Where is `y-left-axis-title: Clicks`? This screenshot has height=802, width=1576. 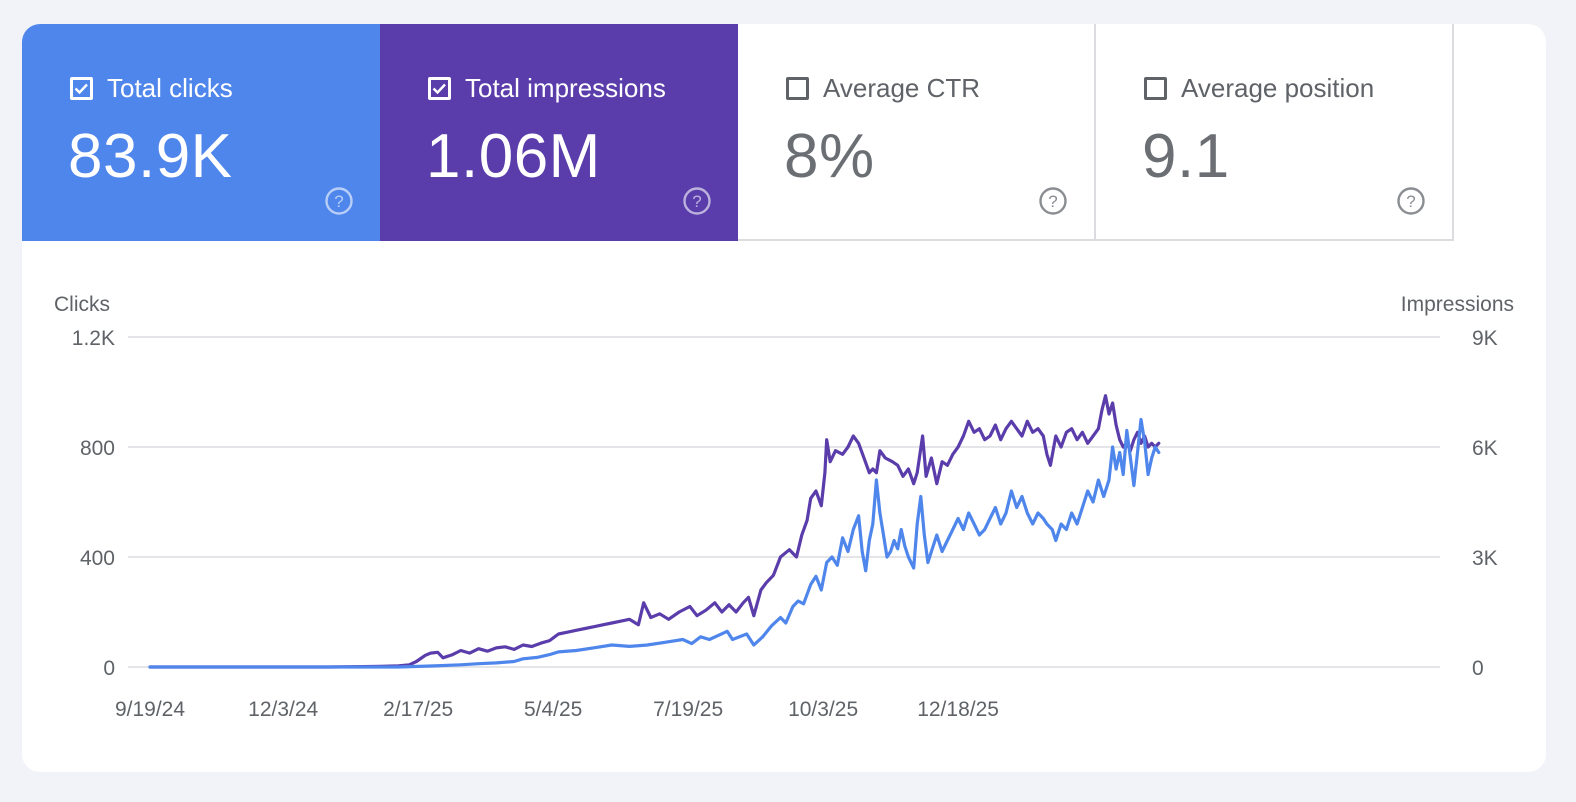 y-left-axis-title: Clicks is located at coordinates (82, 304).